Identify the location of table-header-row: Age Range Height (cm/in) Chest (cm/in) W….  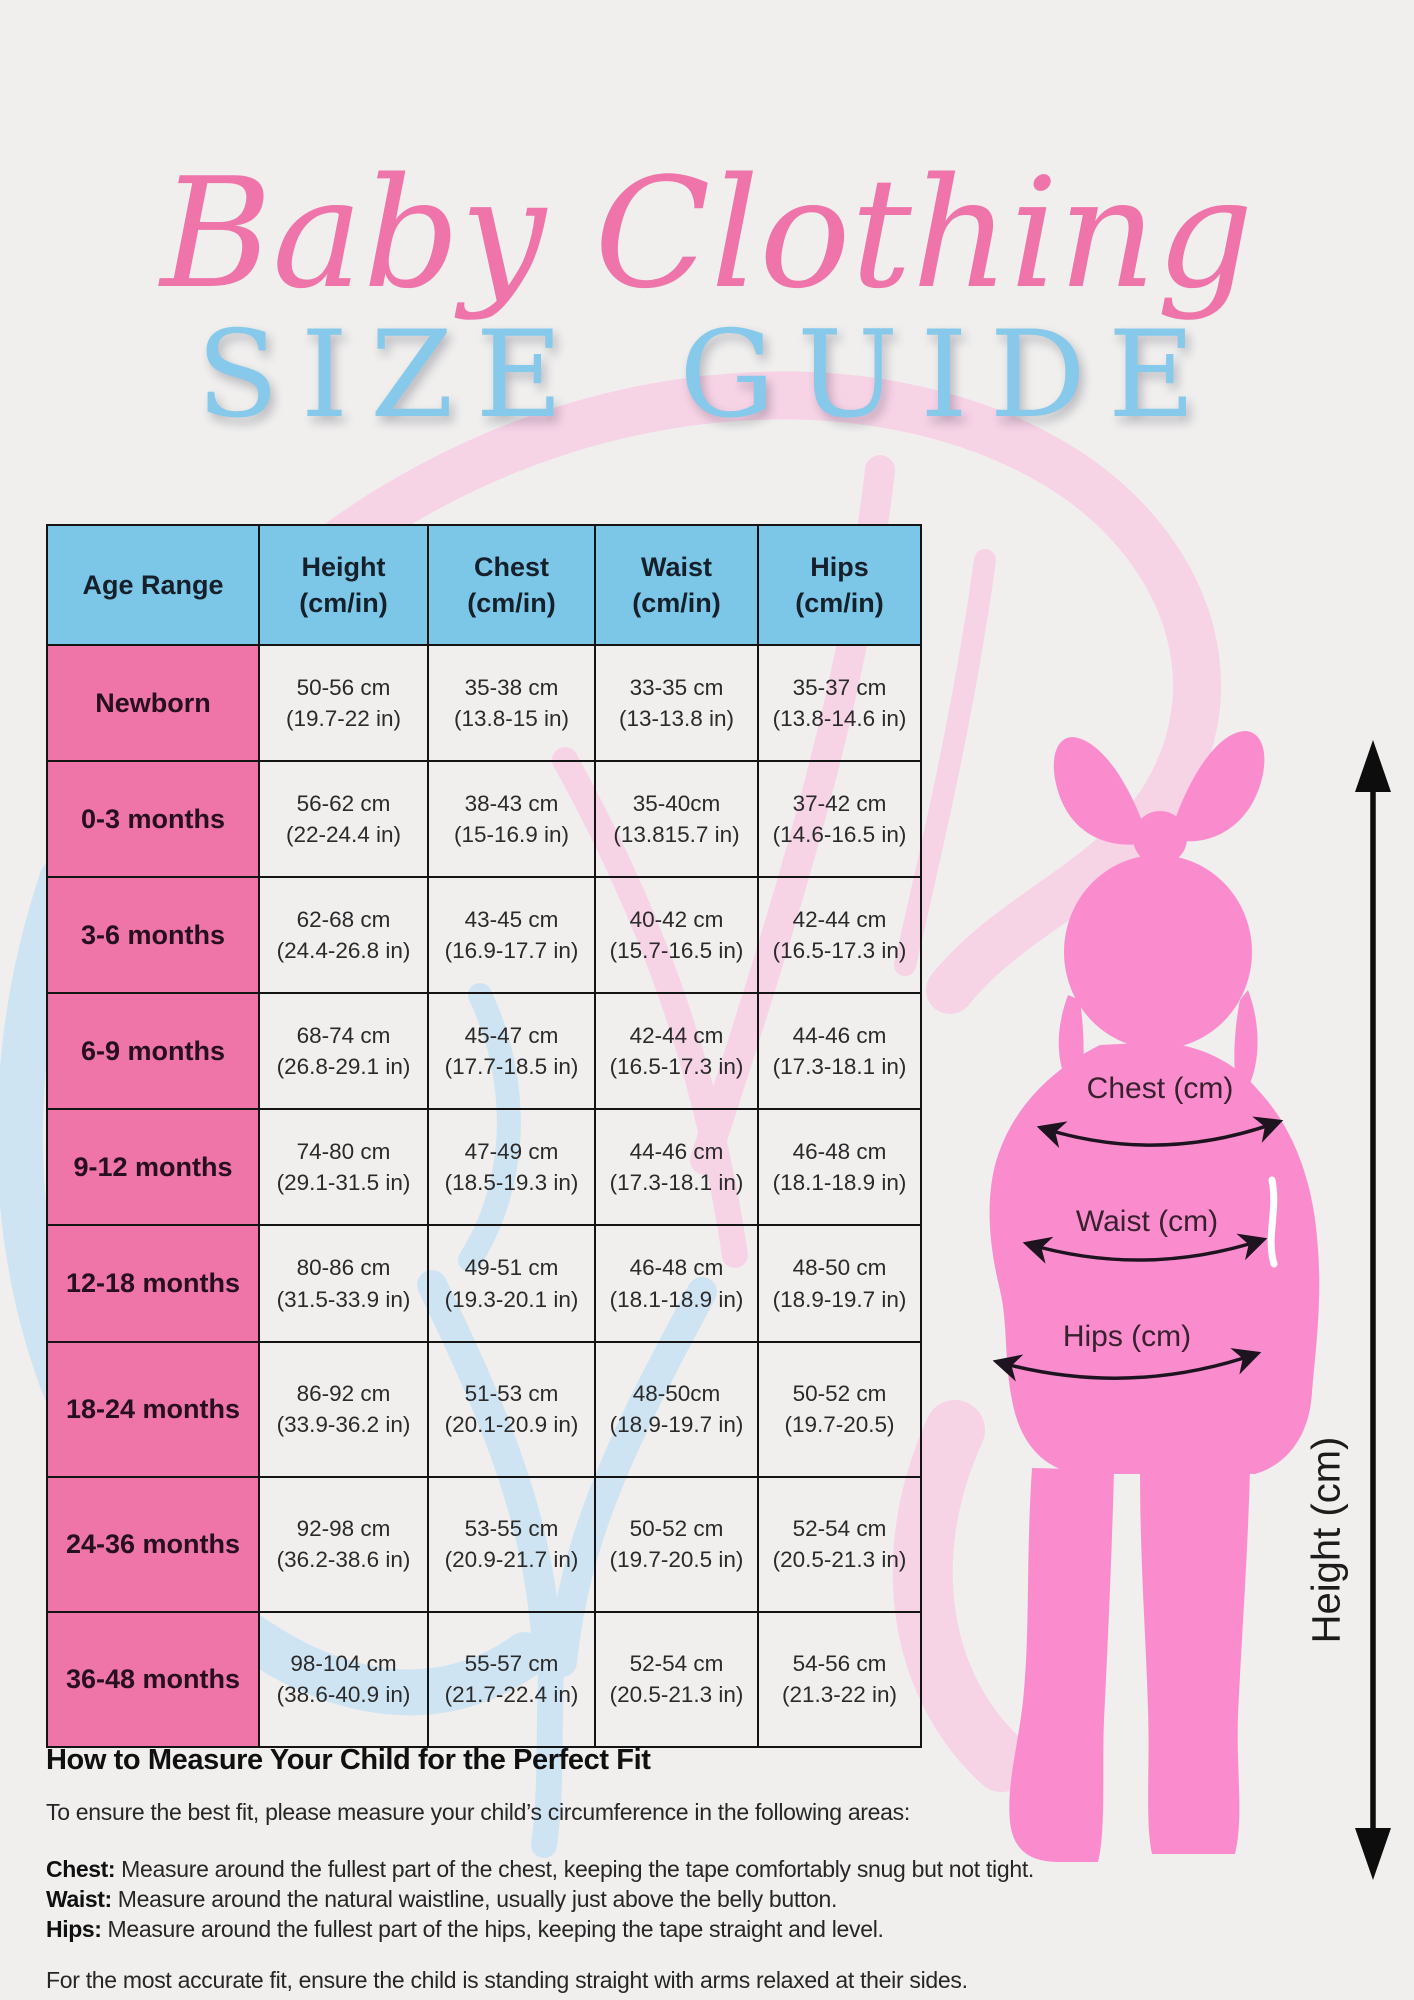
(484, 585).